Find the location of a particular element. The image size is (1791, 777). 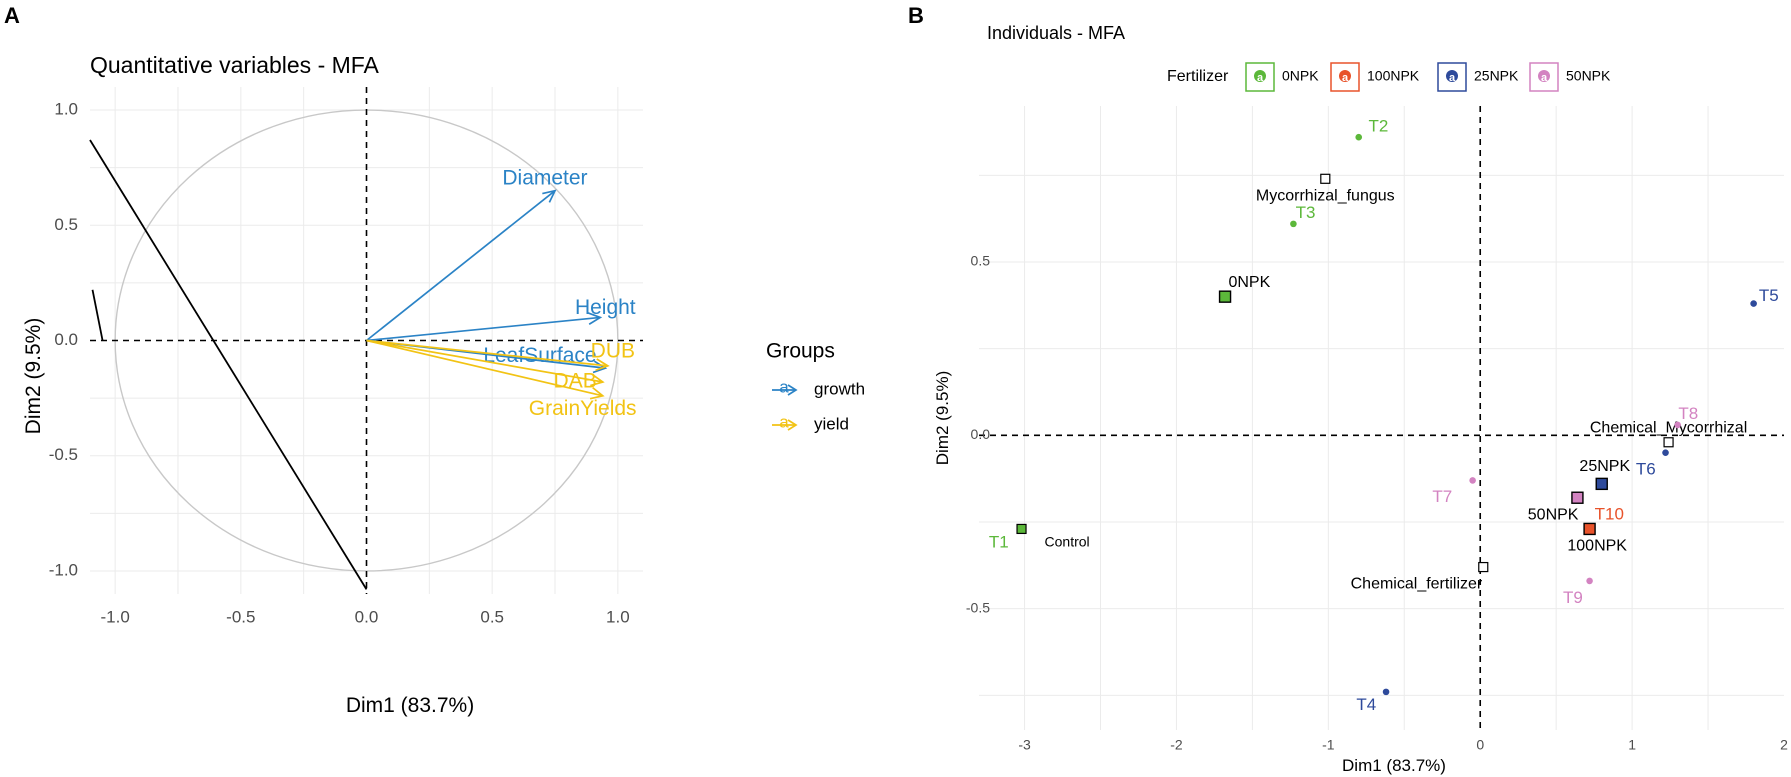

individual-label-t9: T9 is located at coordinates (1573, 597).